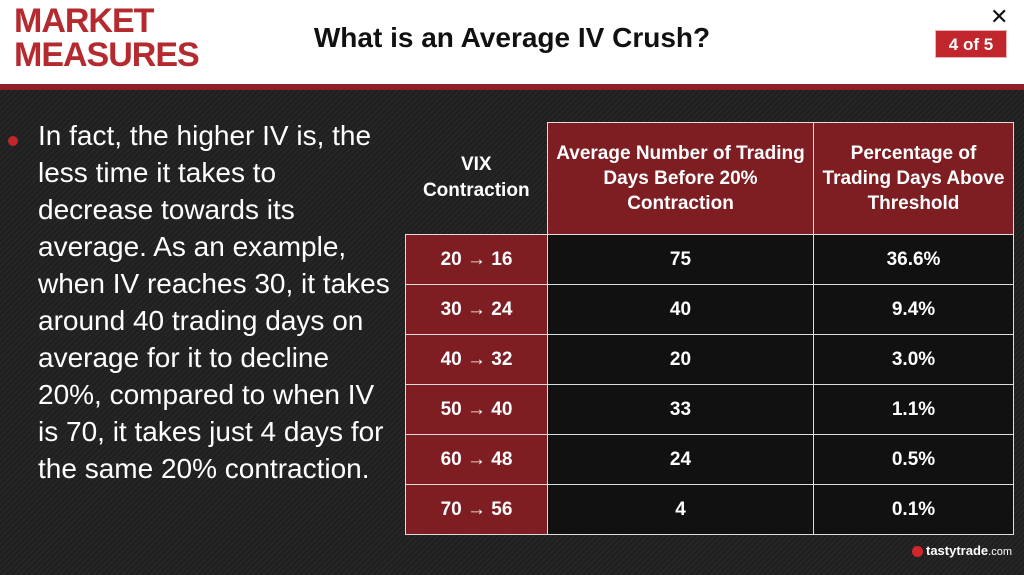 The height and width of the screenshot is (575, 1024). What do you see at coordinates (913, 309) in the screenshot?
I see `pct-days-cell: 9.4%` at bounding box center [913, 309].